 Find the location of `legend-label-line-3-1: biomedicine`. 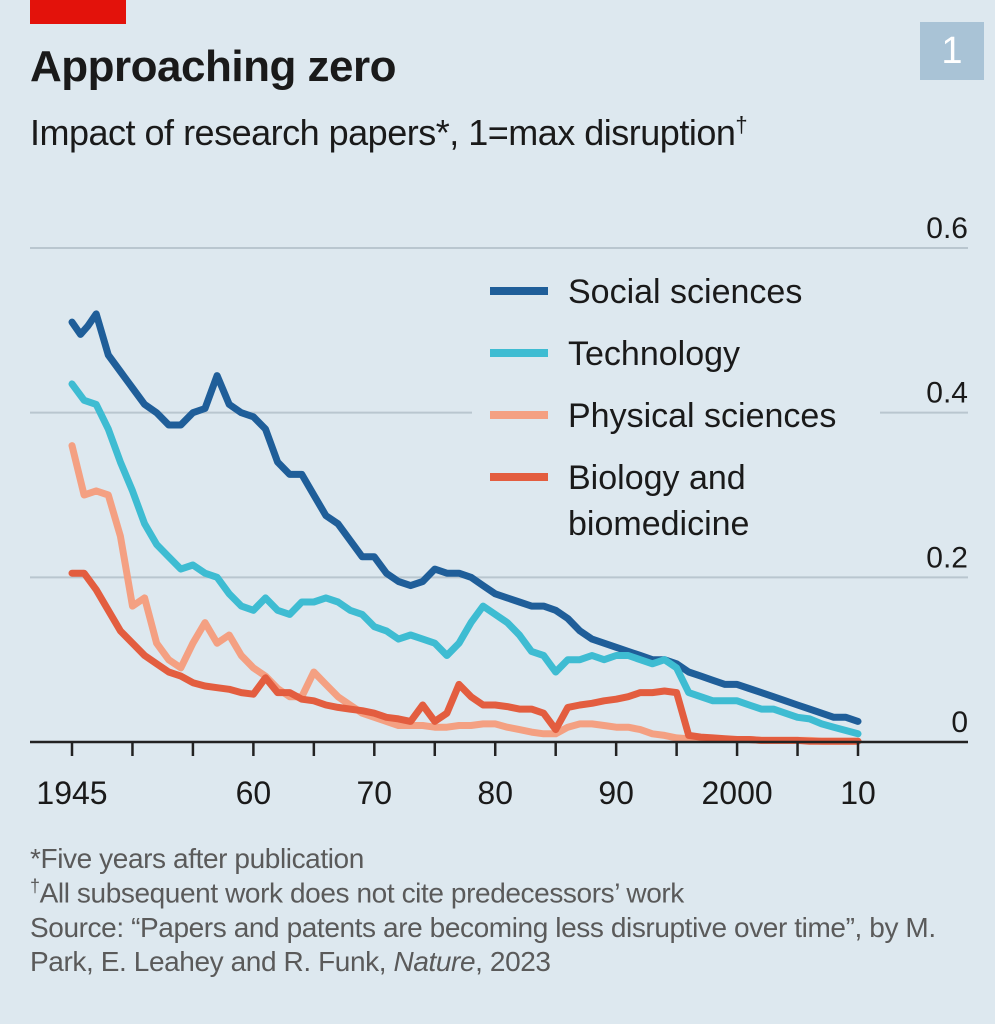

legend-label-line-3-1: biomedicine is located at coordinates (658, 524).